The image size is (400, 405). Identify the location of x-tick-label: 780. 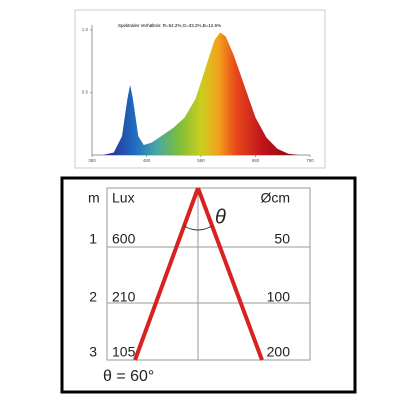
(310, 160).